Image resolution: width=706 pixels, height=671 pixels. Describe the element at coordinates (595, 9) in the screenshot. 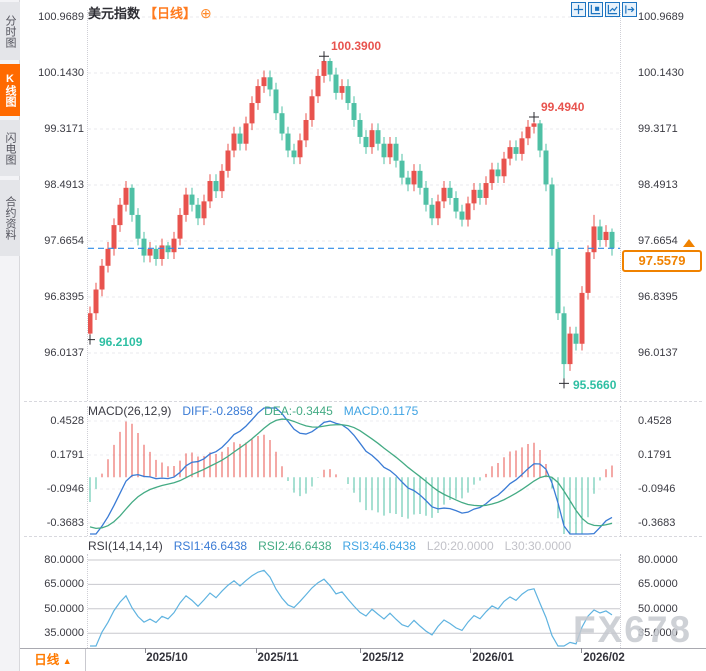

I see `zoom-area-icon` at that location.